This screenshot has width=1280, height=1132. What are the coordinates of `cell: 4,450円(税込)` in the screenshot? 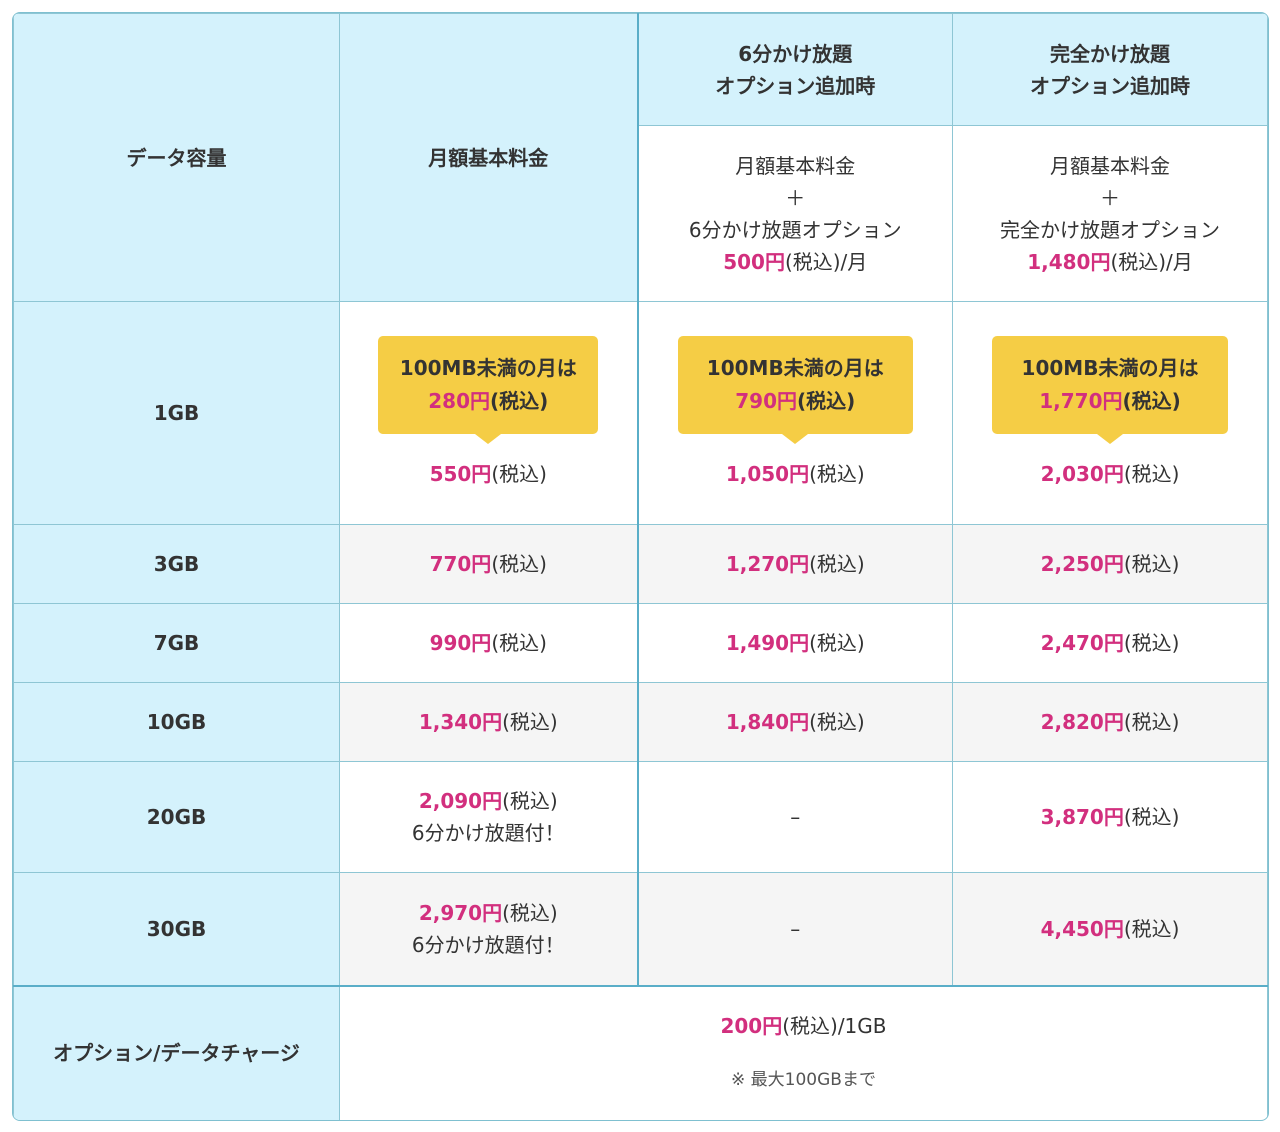 It's located at (1110, 929).